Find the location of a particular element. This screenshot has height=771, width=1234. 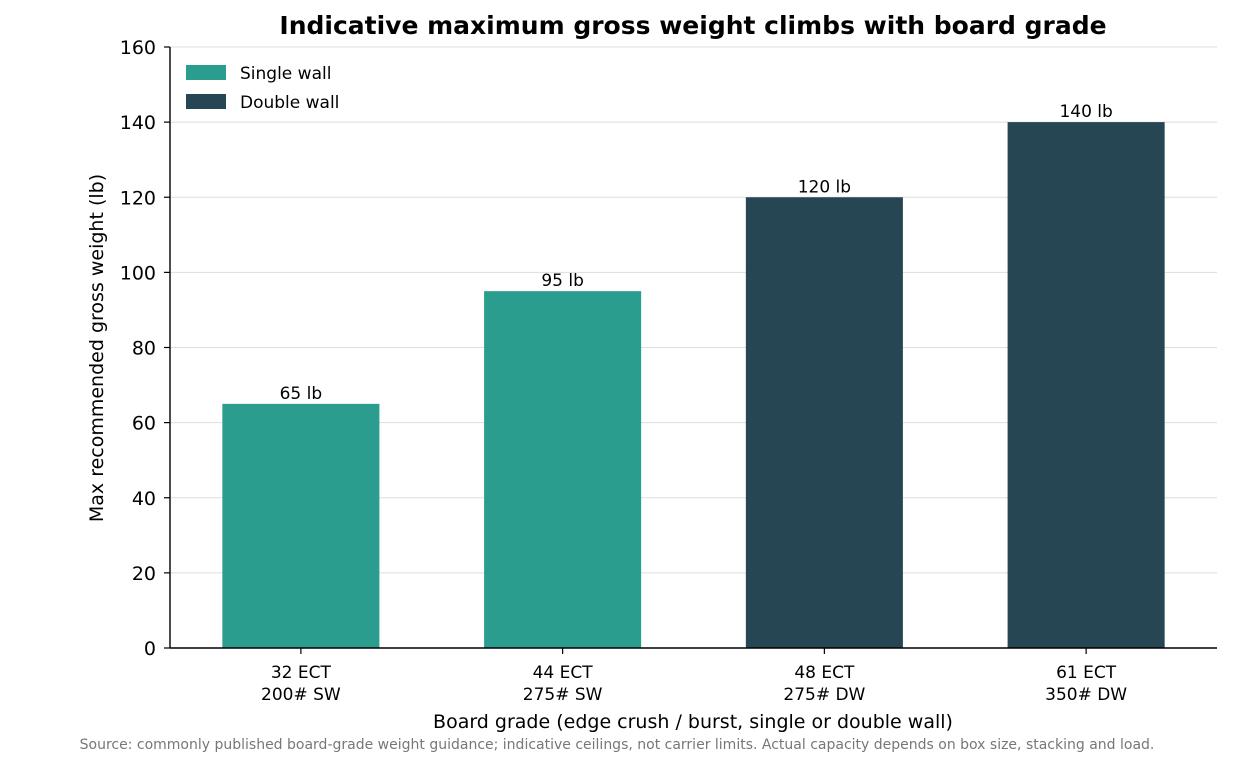

bar-value-label: 65 lb is located at coordinates (301, 394).